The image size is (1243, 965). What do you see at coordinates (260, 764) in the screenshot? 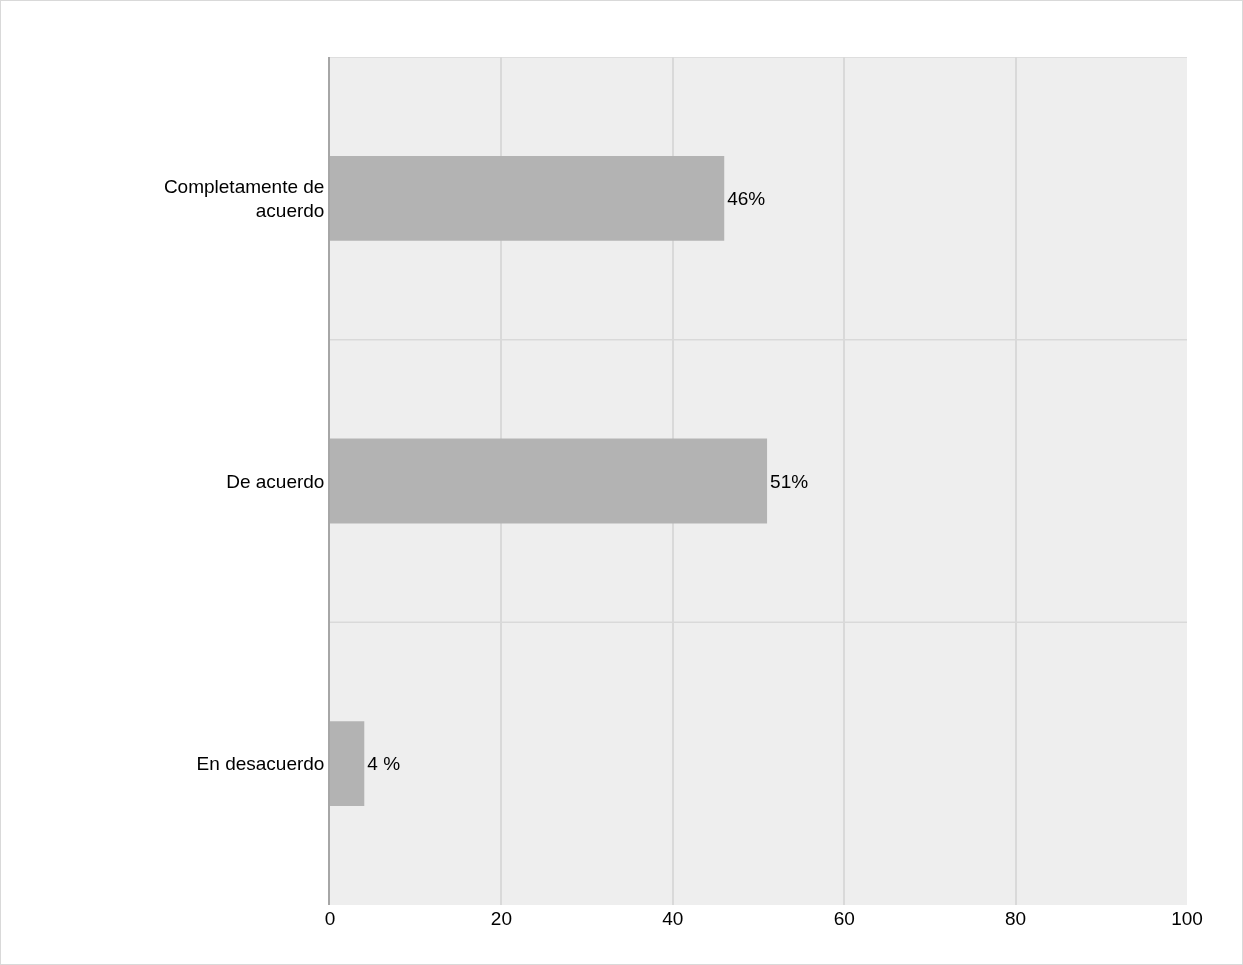
I see `y-tick-label: En desacuerdo` at bounding box center [260, 764].